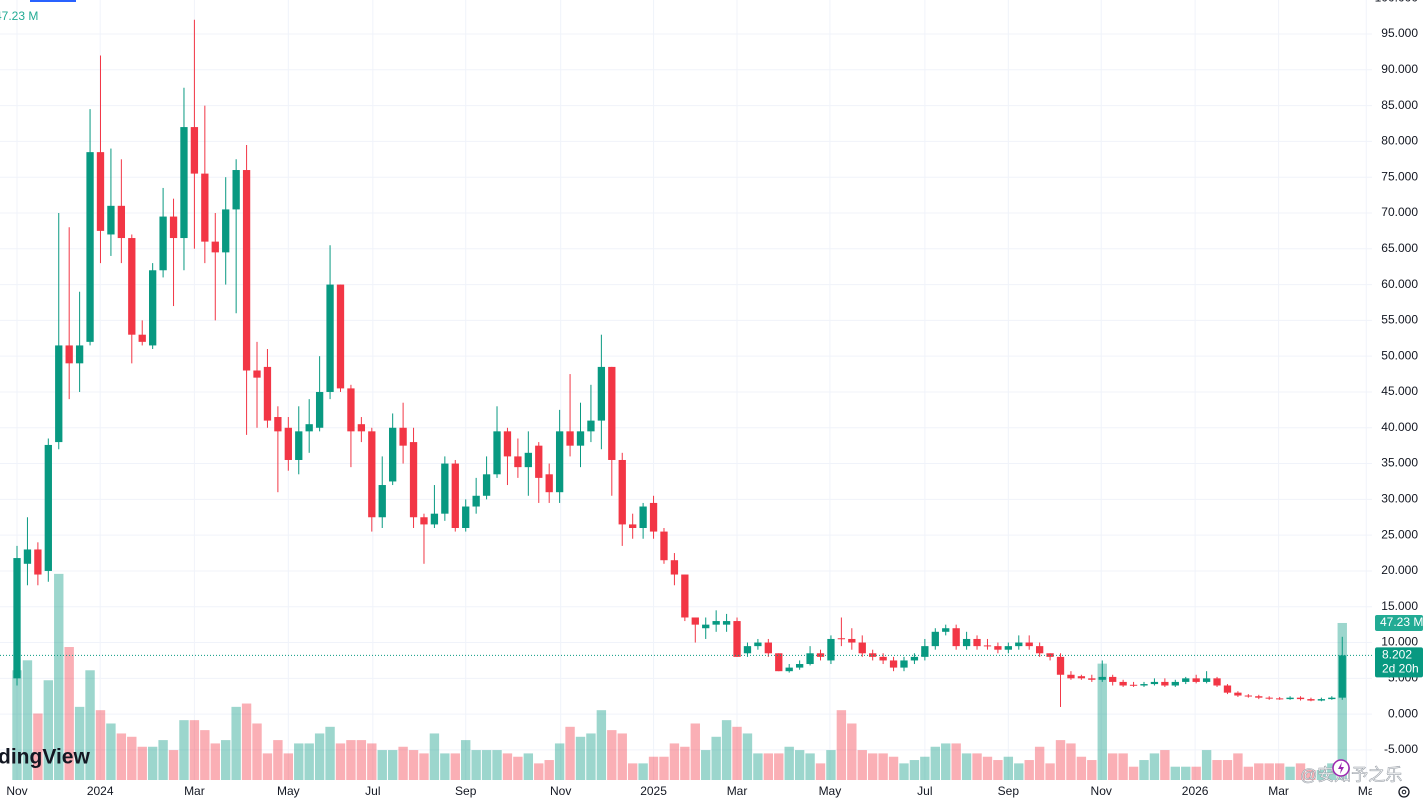 The width and height of the screenshot is (1427, 804). What do you see at coordinates (1400, 669) in the screenshot?
I see `countdown-label: 2d 20h` at bounding box center [1400, 669].